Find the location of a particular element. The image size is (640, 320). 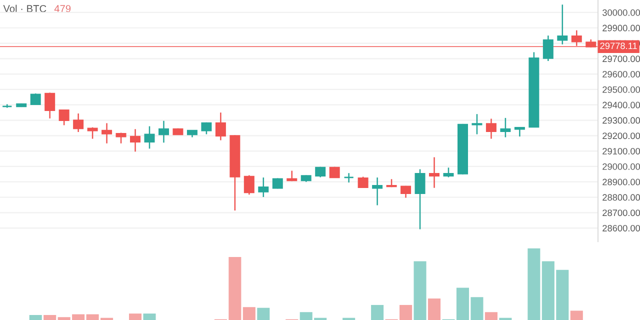

y-tick-label: 29400.00 is located at coordinates (621, 105).